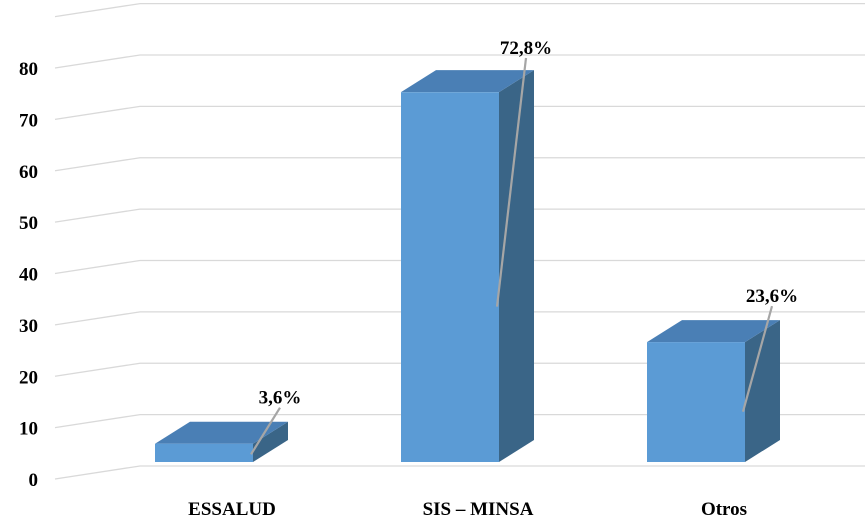 This screenshot has width=865, height=519. What do you see at coordinates (478, 509) in the screenshot?
I see `x-category-label: SIS – MINSA` at bounding box center [478, 509].